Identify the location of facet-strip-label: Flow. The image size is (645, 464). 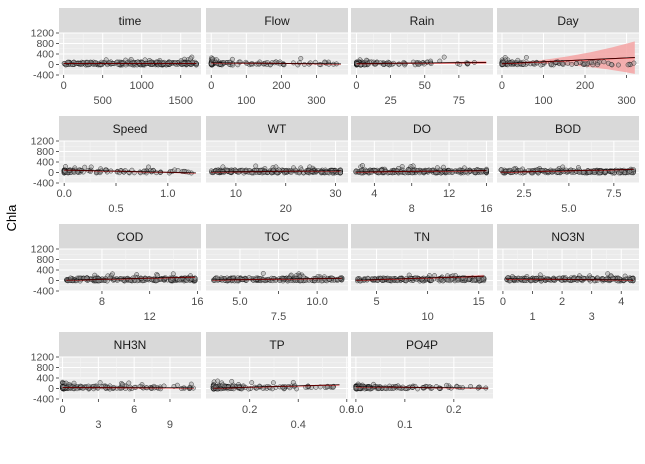
(277, 21).